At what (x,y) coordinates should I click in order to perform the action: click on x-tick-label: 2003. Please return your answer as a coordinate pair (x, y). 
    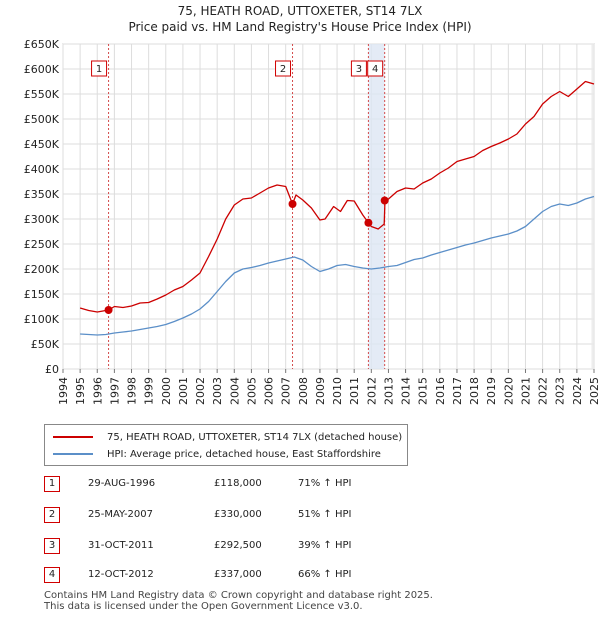
    Looking at the image, I should click on (217, 391).